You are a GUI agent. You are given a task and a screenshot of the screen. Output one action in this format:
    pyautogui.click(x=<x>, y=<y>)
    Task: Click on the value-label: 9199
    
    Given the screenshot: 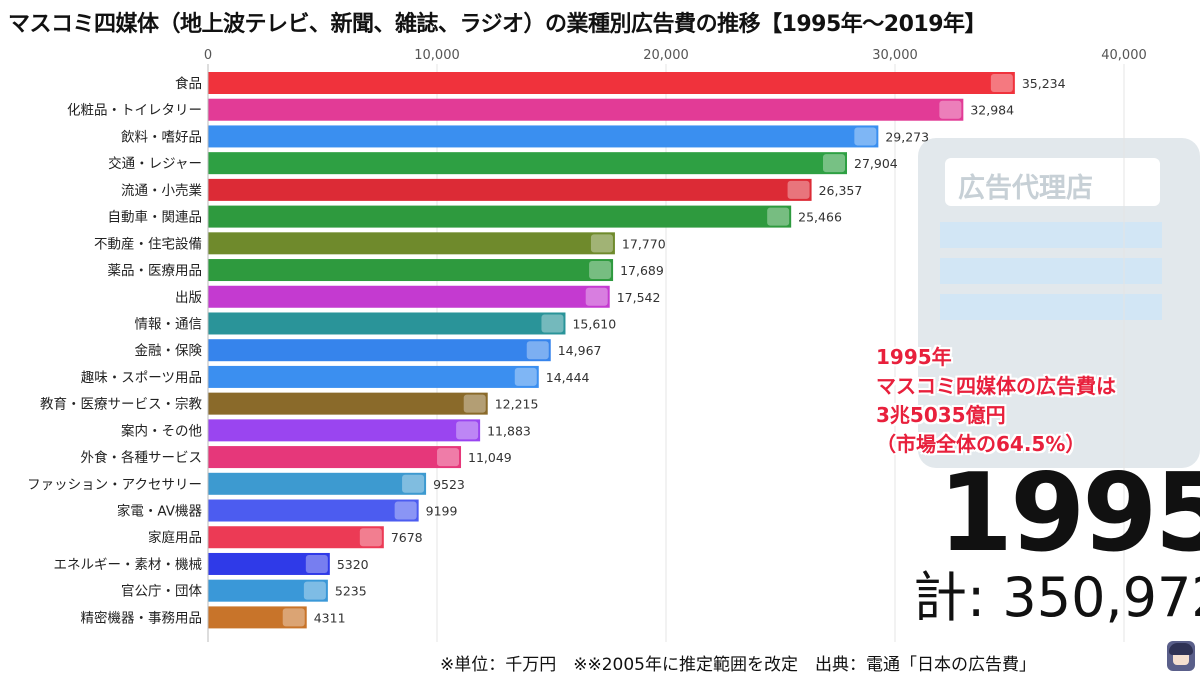 What is the action you would take?
    pyautogui.click(x=442, y=511)
    